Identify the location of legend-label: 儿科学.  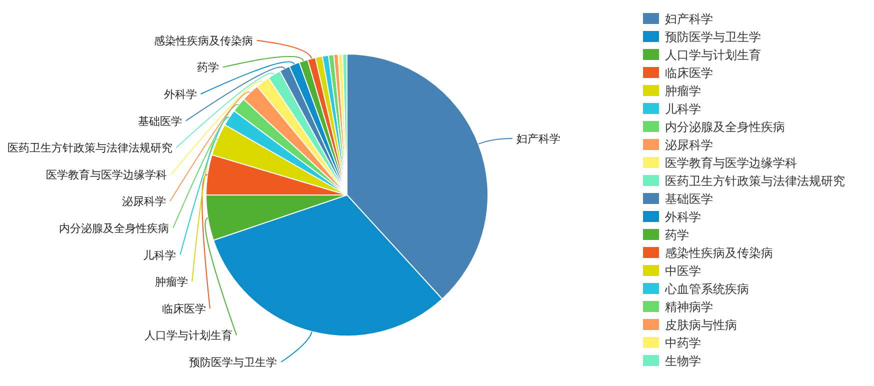
(683, 109).